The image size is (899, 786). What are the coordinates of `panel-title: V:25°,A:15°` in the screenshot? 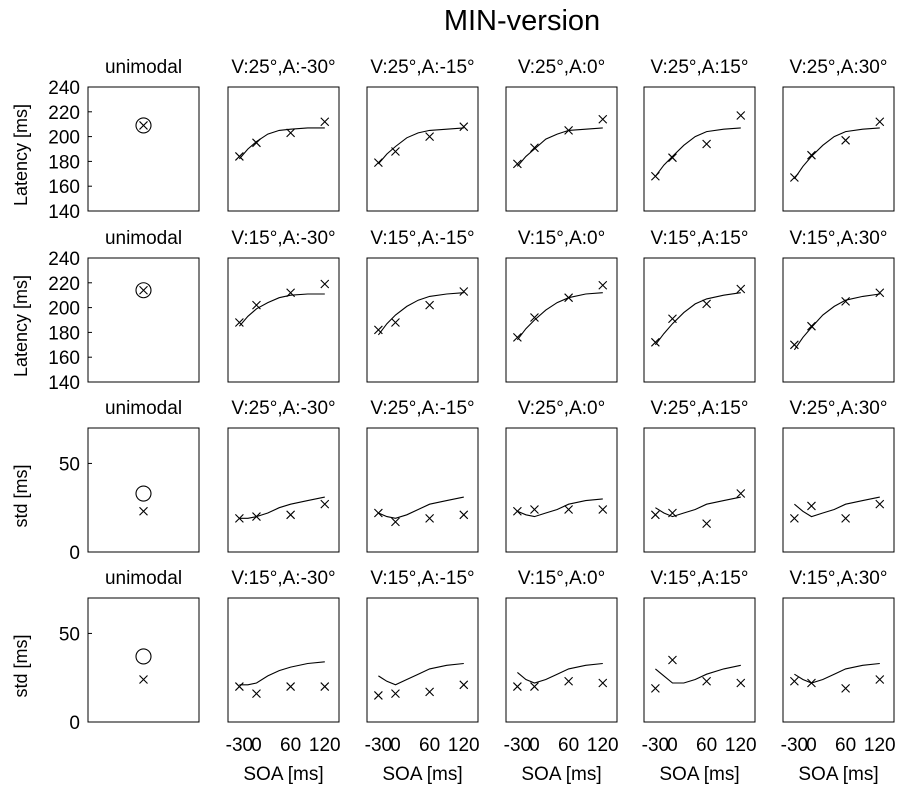 It's located at (700, 408).